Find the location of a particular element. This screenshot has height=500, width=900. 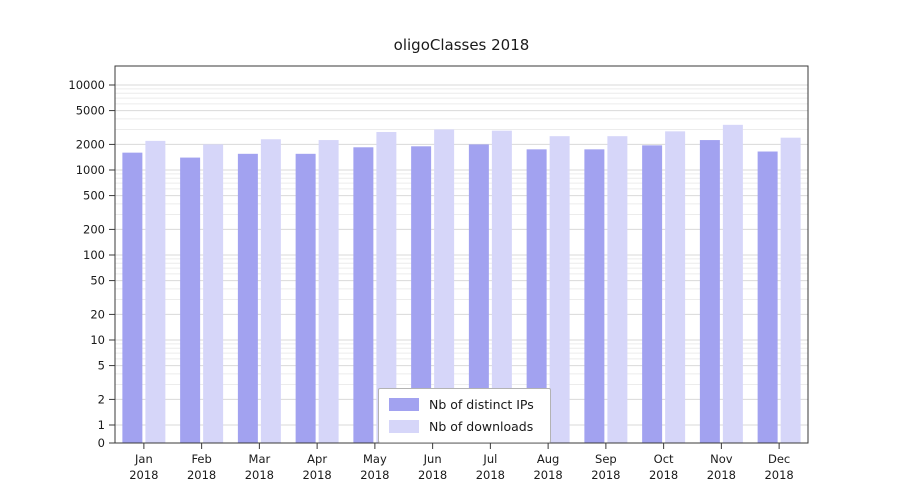

bar-downloads-nov is located at coordinates (732, 284).